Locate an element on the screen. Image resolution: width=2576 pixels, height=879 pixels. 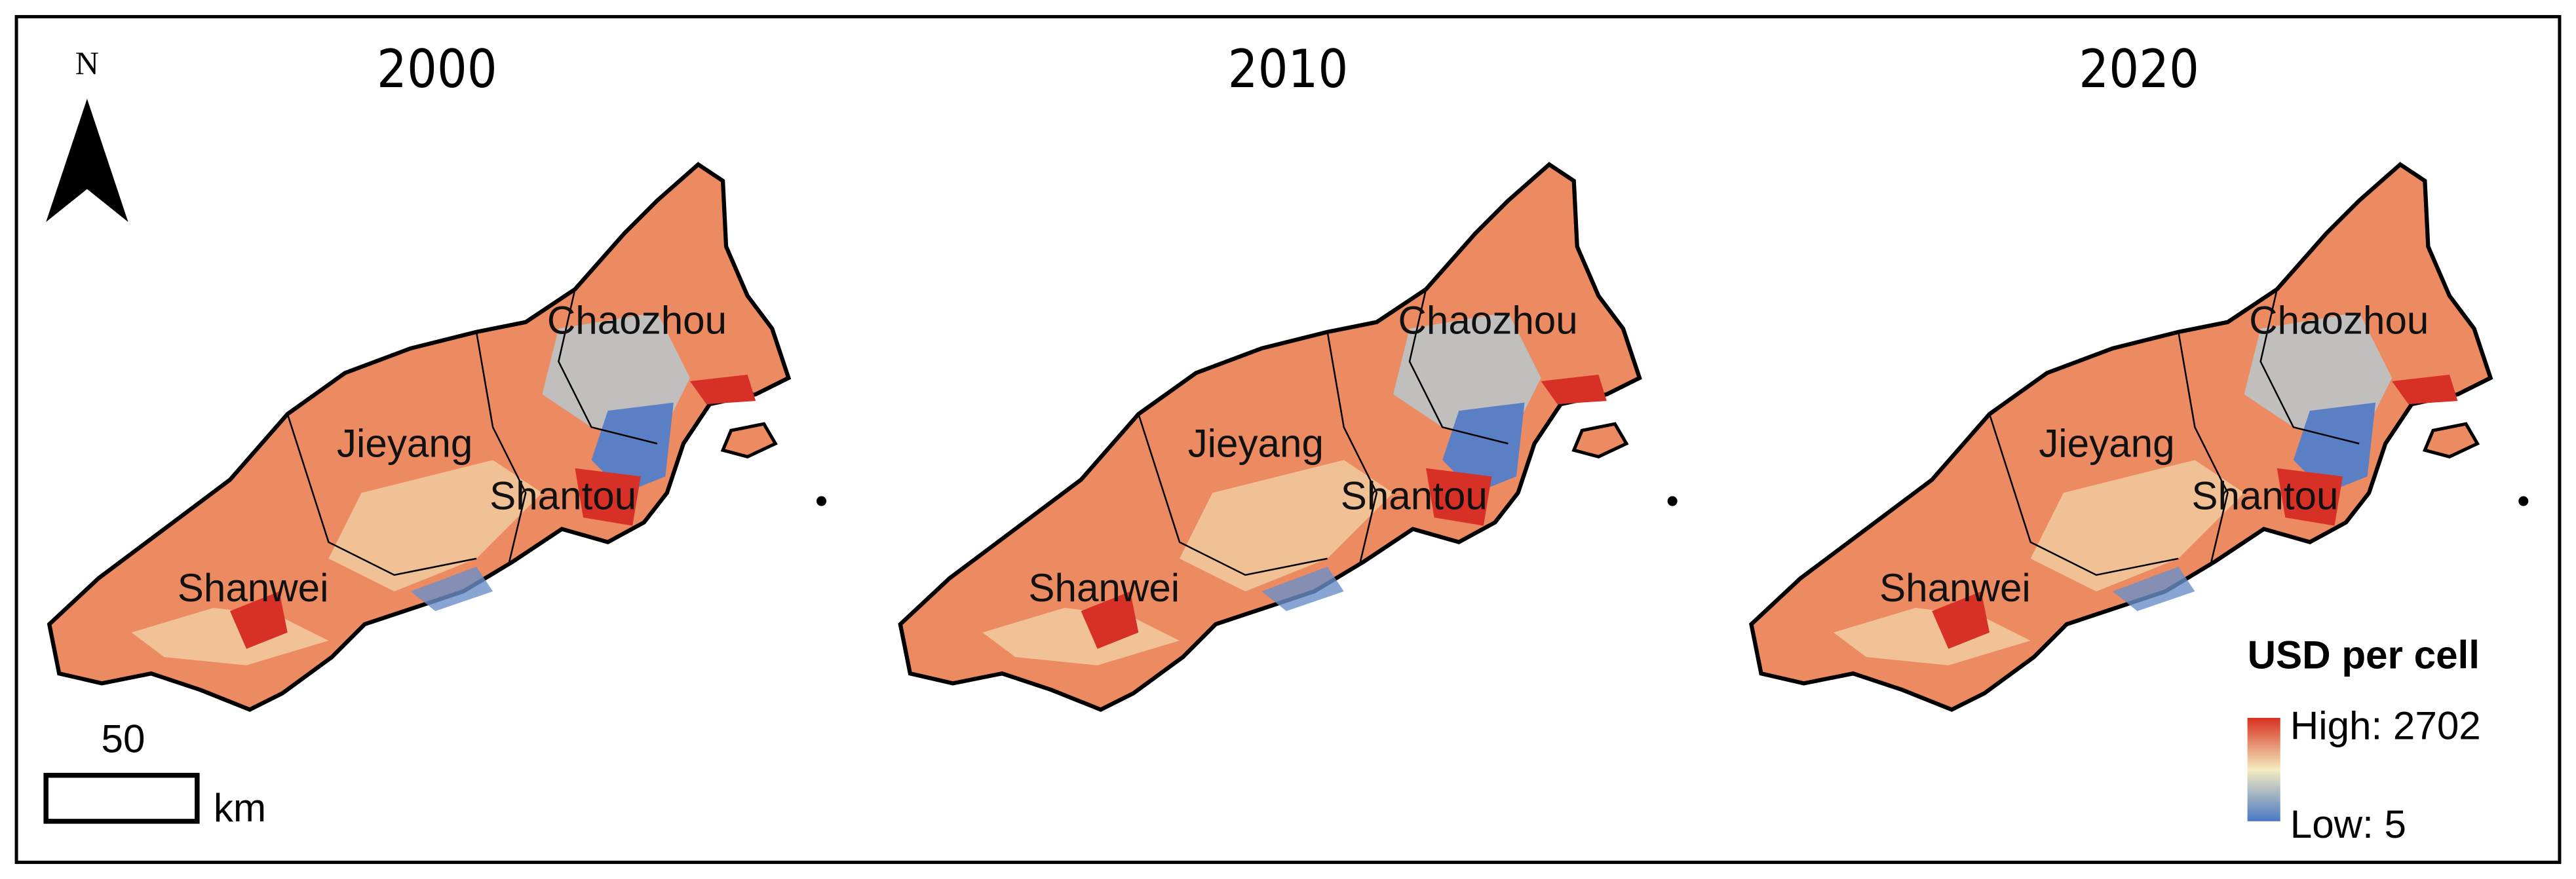
scale-bar is located at coordinates (121, 798).